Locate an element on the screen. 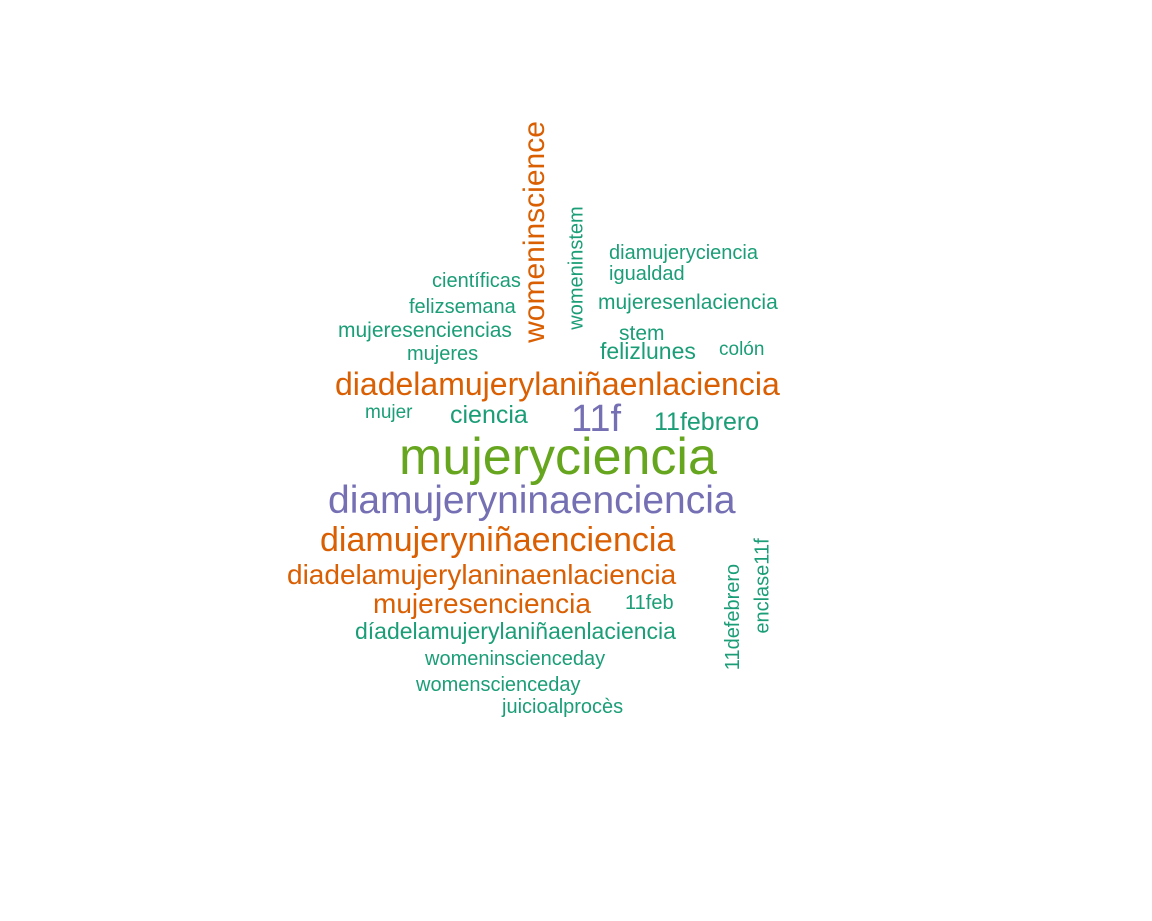 Image resolution: width=1152 pixels, height=921 pixels. word-11febrero: 11febrero is located at coordinates (707, 422).